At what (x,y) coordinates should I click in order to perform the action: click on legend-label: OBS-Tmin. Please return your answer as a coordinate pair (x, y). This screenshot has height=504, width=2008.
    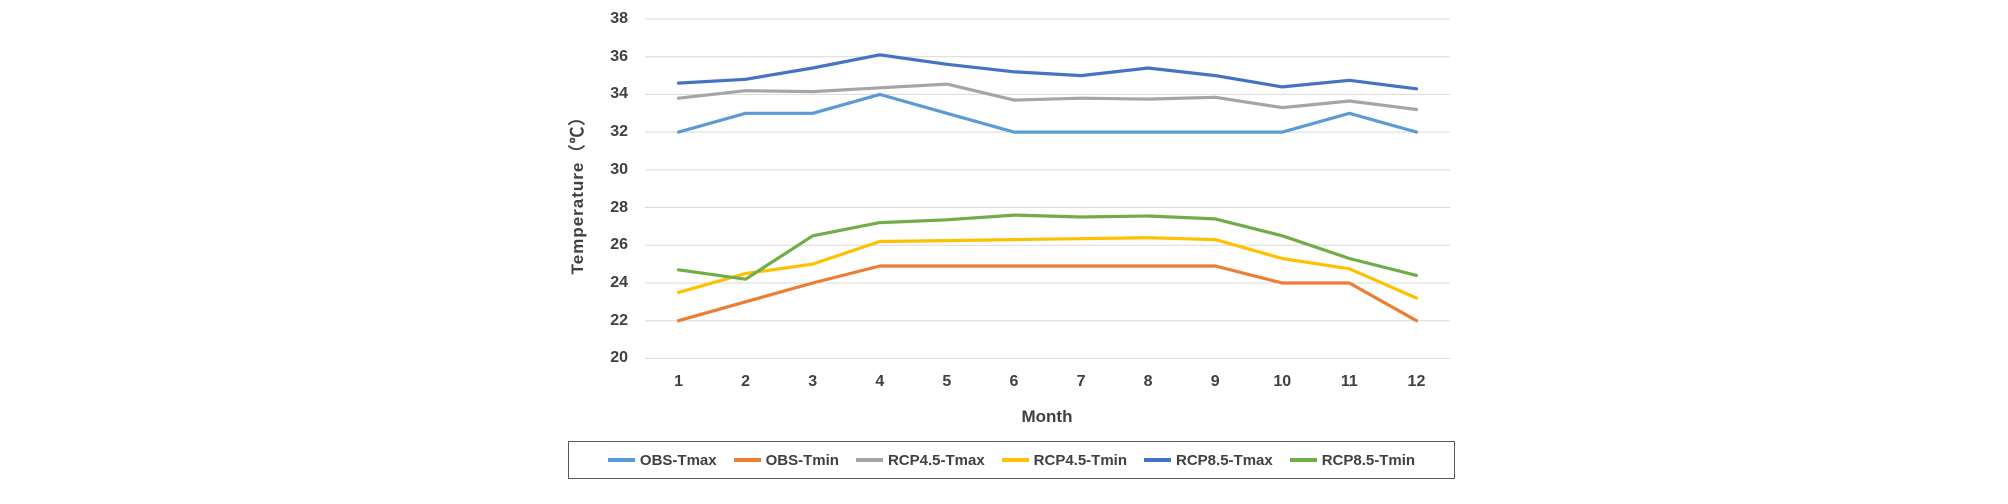
    Looking at the image, I should click on (802, 460).